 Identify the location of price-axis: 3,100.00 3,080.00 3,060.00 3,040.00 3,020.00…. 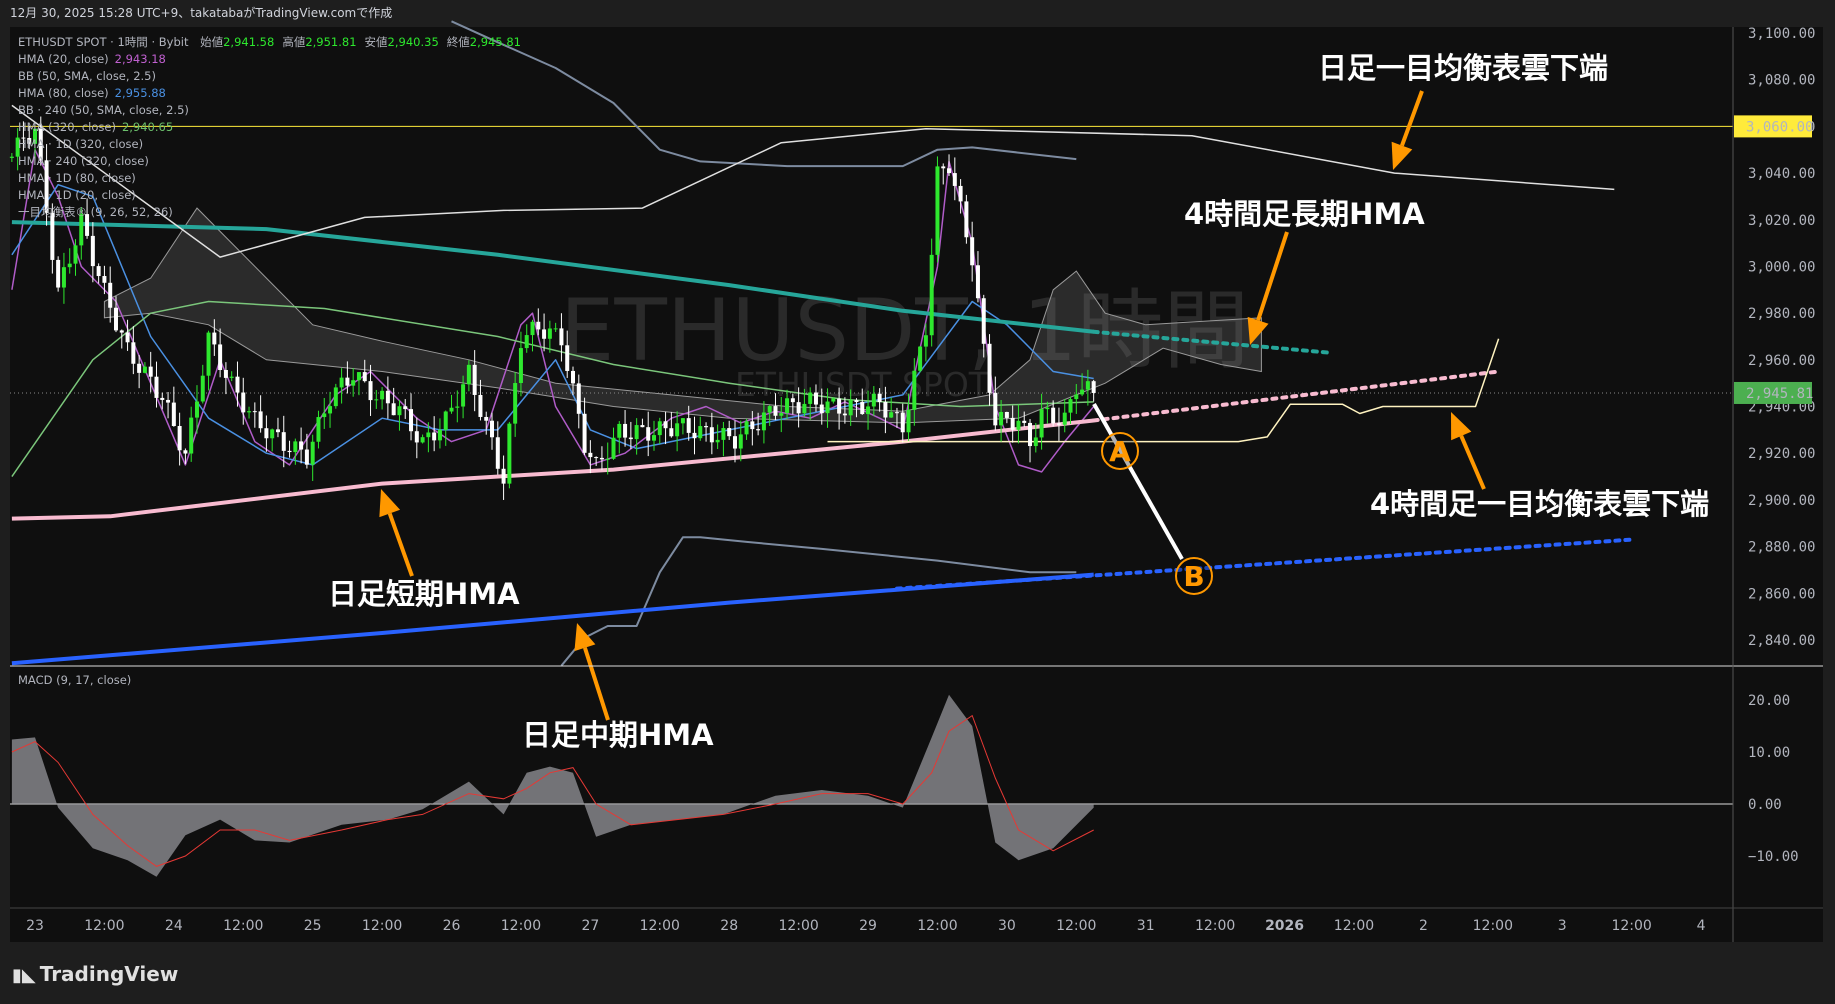
(1774, 445).